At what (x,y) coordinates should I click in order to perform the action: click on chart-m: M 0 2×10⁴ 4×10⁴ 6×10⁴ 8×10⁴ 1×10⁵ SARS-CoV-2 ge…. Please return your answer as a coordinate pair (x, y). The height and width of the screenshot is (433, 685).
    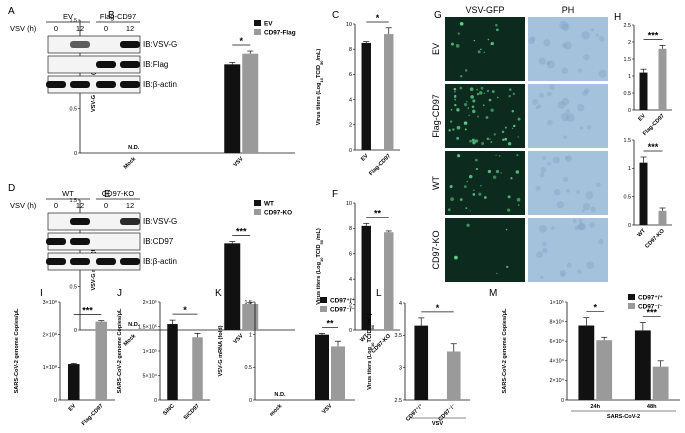
    Looking at the image, I should click on (584, 354).